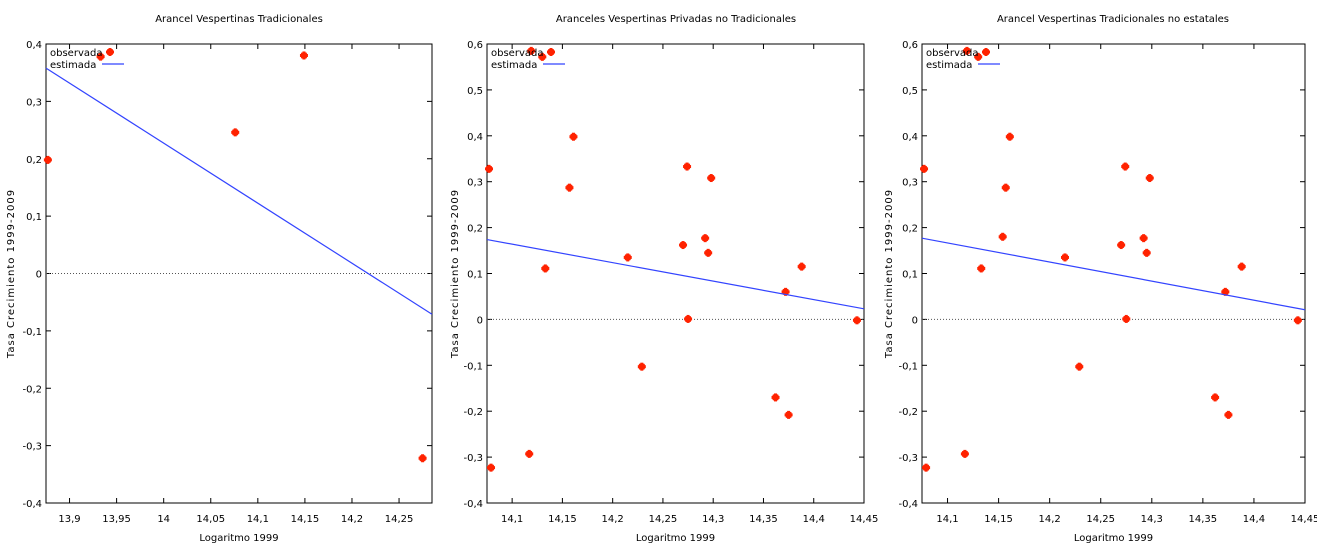 The width and height of the screenshot is (1317, 551). What do you see at coordinates (239, 19) in the screenshot?
I see `chart-title: Arancel Vespertinas Tradicionales` at bounding box center [239, 19].